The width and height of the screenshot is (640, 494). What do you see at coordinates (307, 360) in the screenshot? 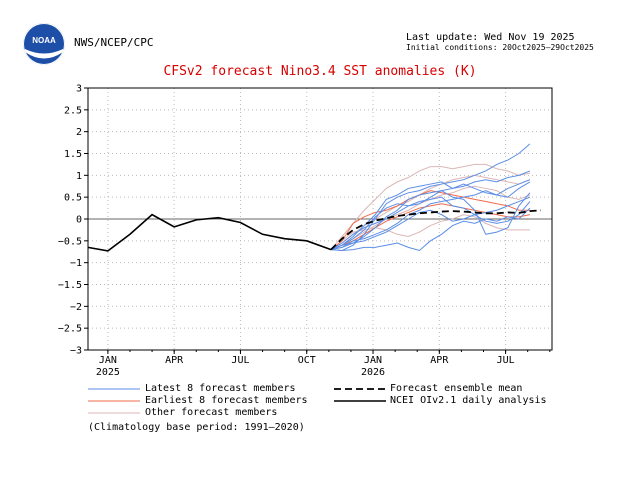
I see `x-tick-label: OCT` at bounding box center [307, 360].